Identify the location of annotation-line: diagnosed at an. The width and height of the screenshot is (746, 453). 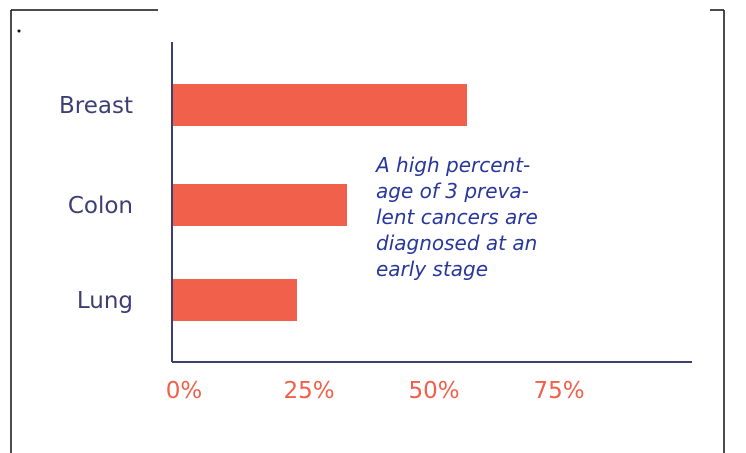
(457, 243).